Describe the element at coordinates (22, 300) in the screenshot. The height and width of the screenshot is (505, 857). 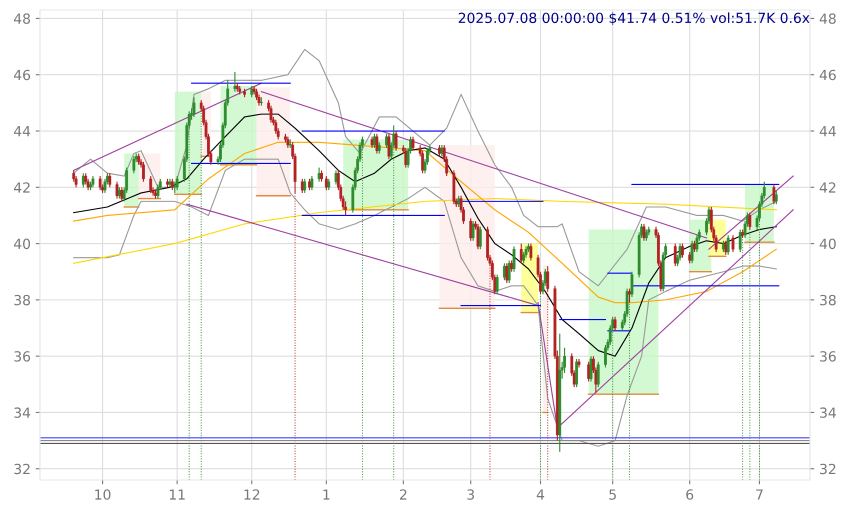
I see `y-tick-label: 38` at that location.